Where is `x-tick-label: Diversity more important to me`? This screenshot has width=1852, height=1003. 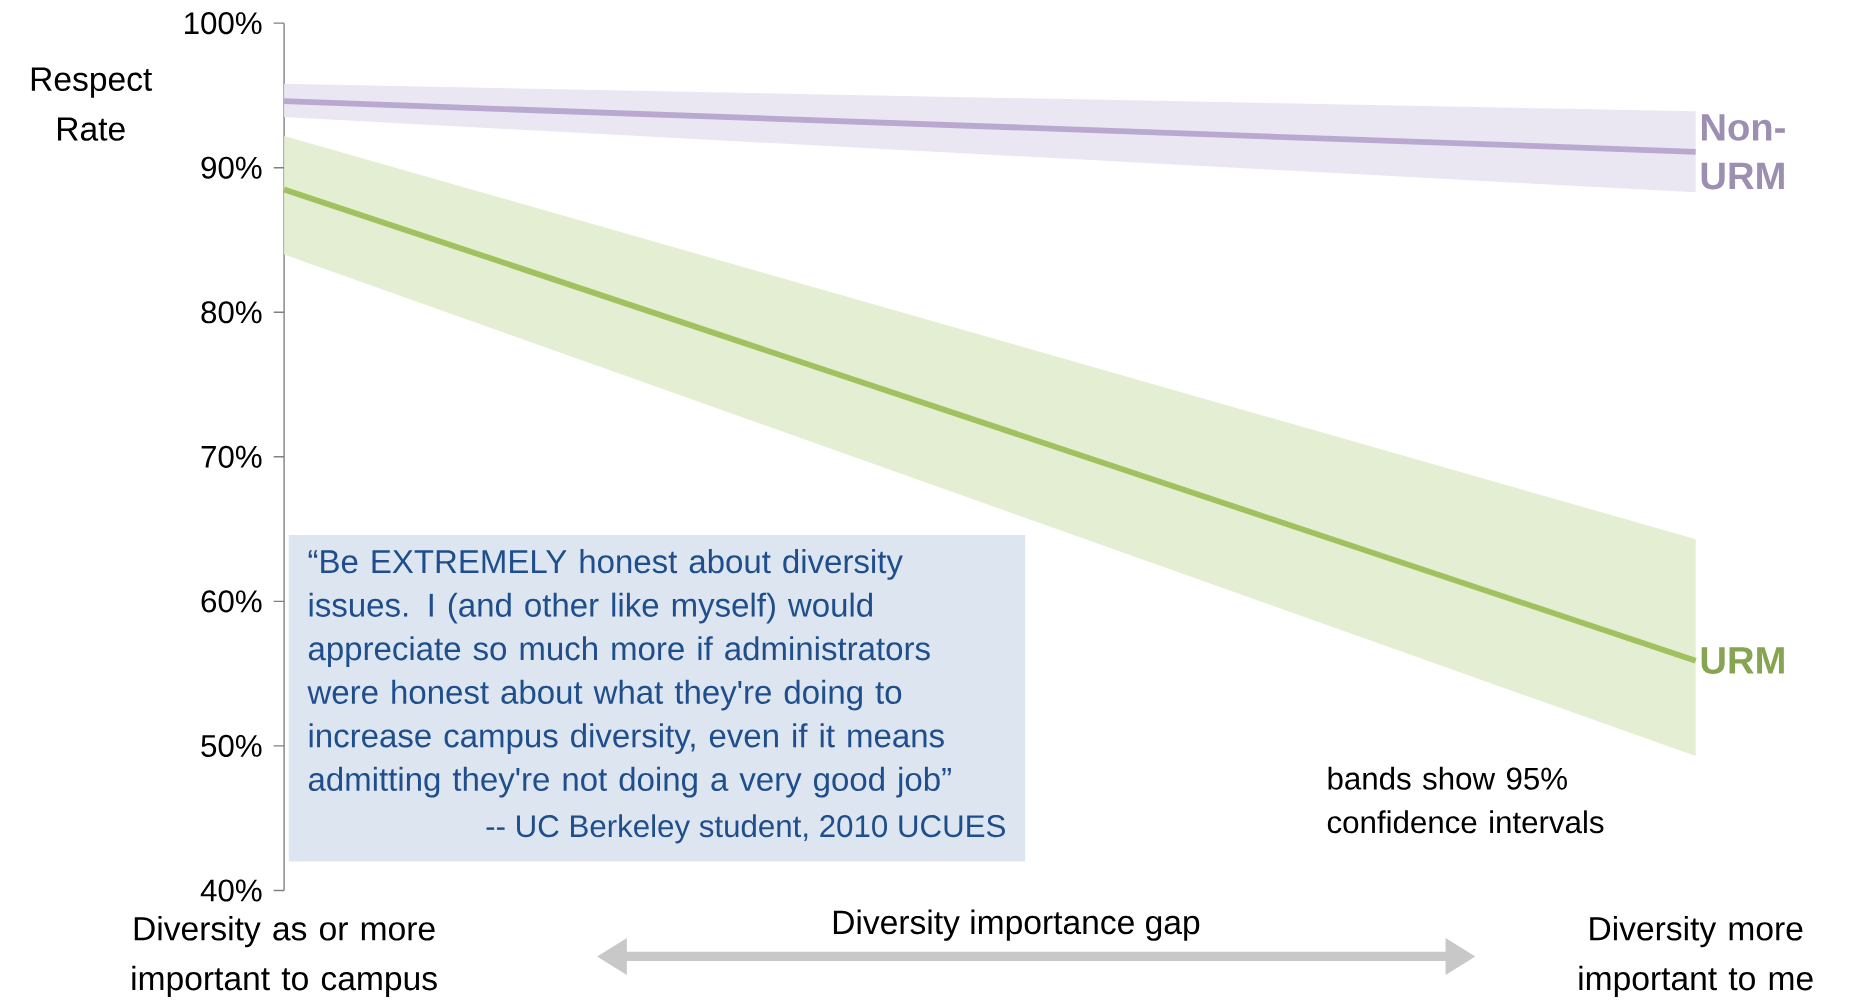
x-tick-label: Diversity more important to me is located at coordinates (1696, 957).